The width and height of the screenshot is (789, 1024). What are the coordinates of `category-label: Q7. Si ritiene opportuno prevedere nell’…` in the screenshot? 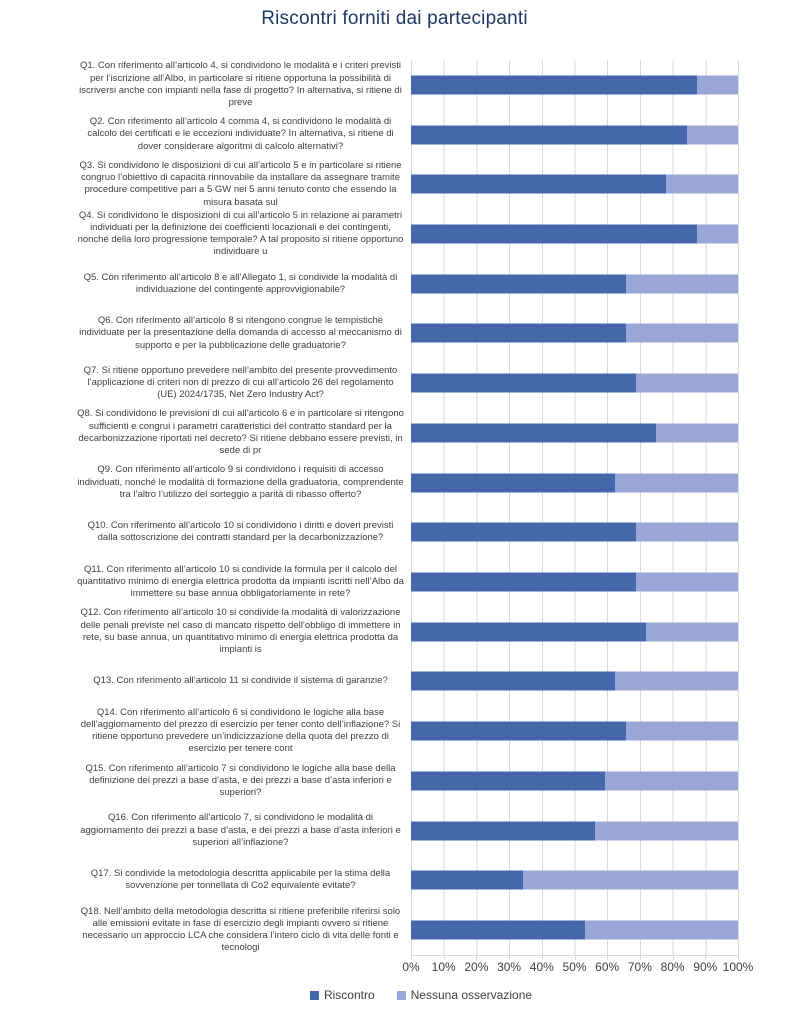 It's located at (240, 382).